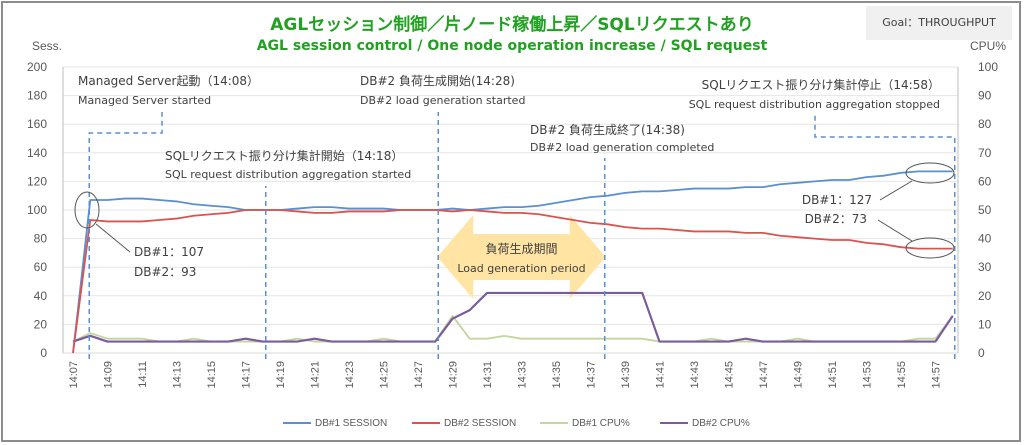  Describe the element at coordinates (43, 353) in the screenshot. I see `y-tick-label: 0` at that location.